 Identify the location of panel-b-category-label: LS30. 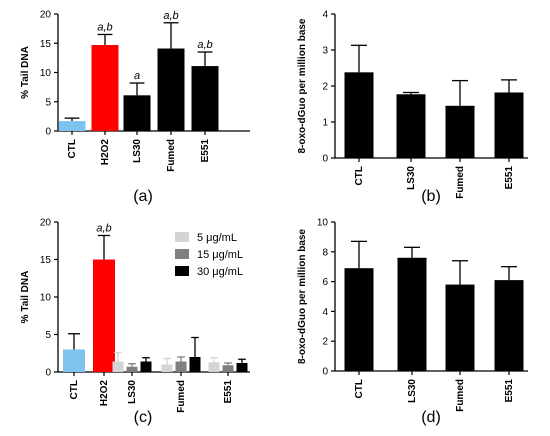
(411, 178).